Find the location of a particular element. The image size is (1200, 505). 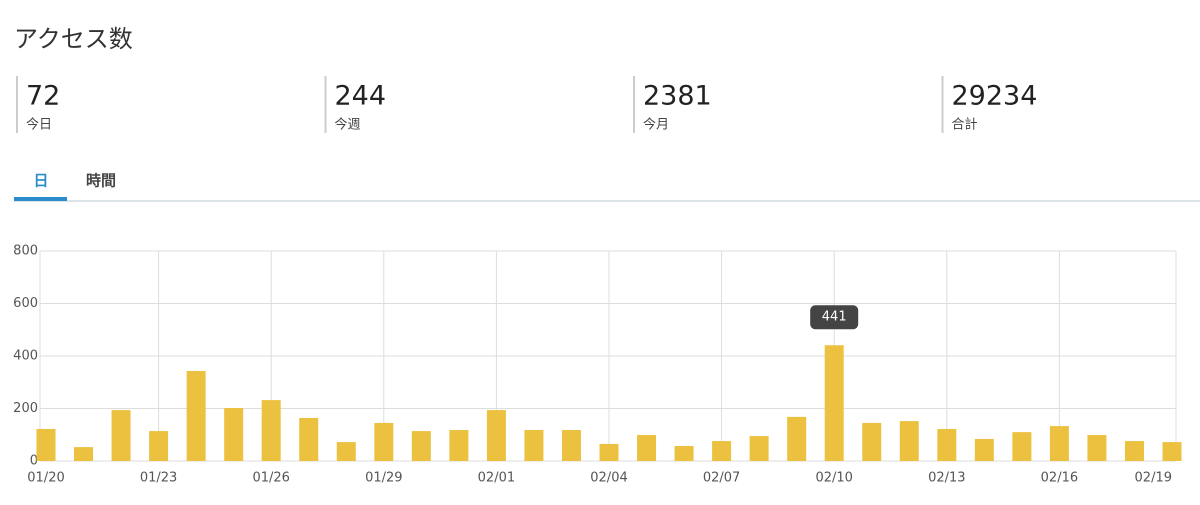

stat-label: 今月 is located at coordinates (656, 125).